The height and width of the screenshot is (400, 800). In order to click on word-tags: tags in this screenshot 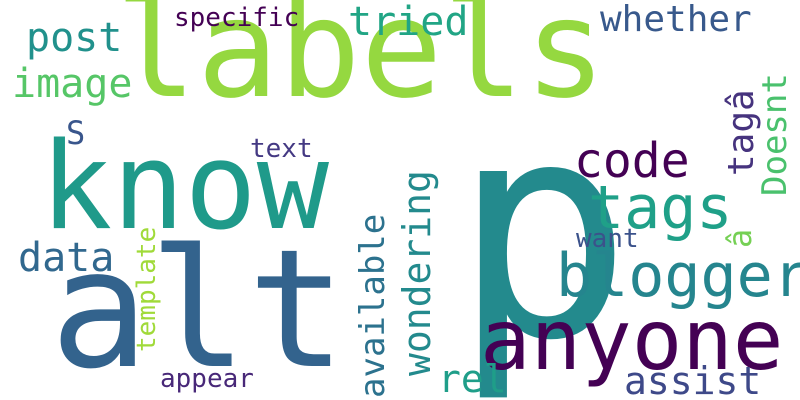, I will do `click(660, 208)`.